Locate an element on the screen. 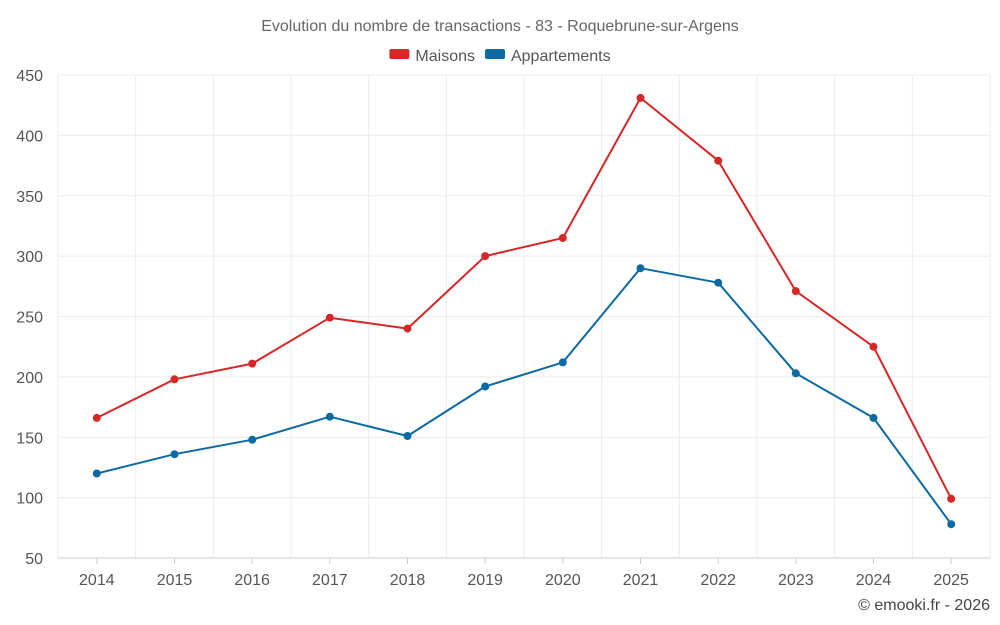 The width and height of the screenshot is (1000, 625). y-tick-label: 250 is located at coordinates (29, 318).